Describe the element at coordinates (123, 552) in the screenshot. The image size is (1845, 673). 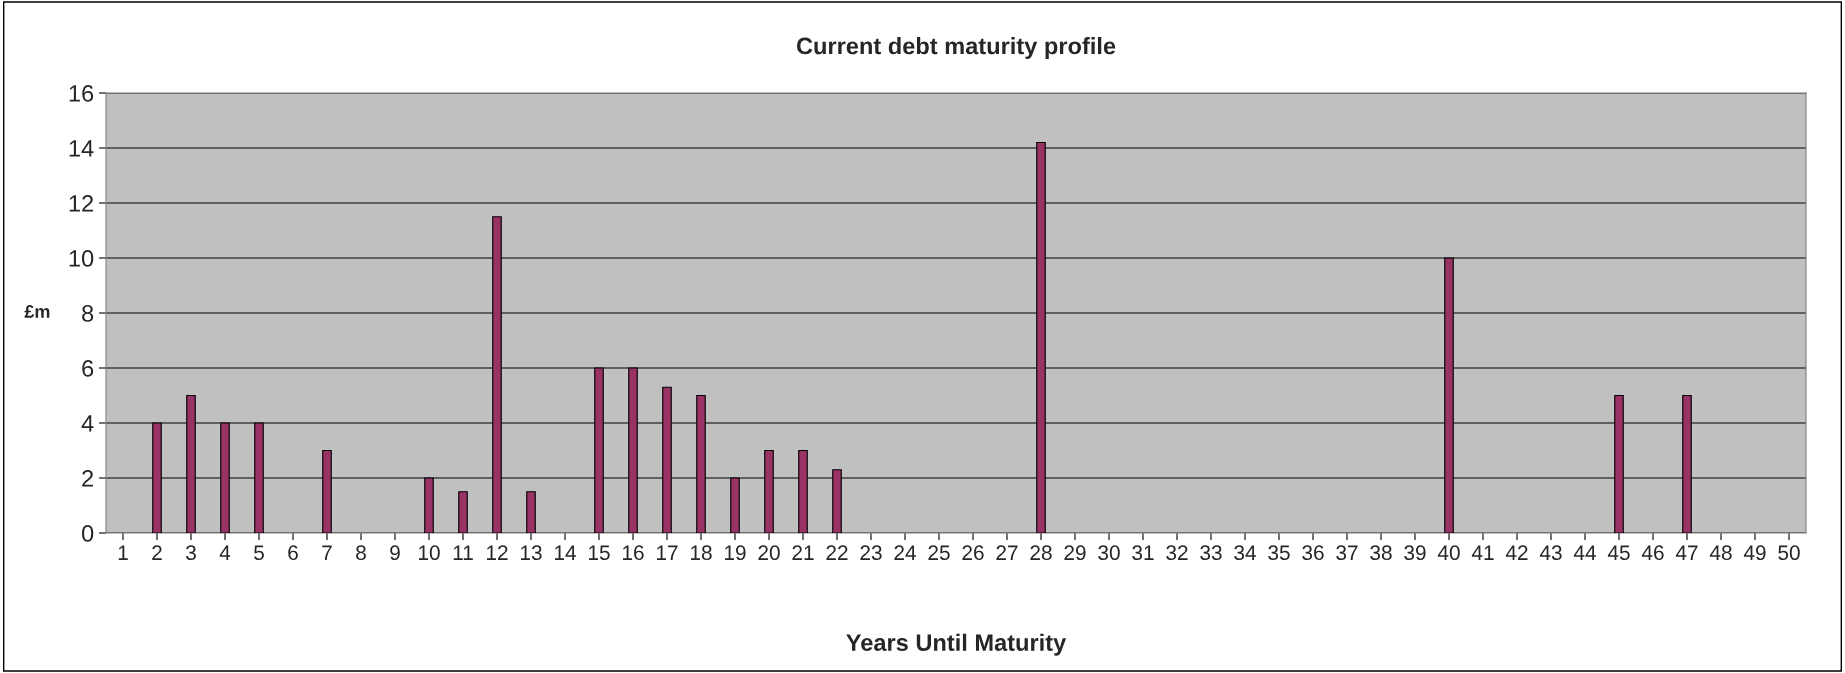
I see `x-tick-label: 1` at that location.